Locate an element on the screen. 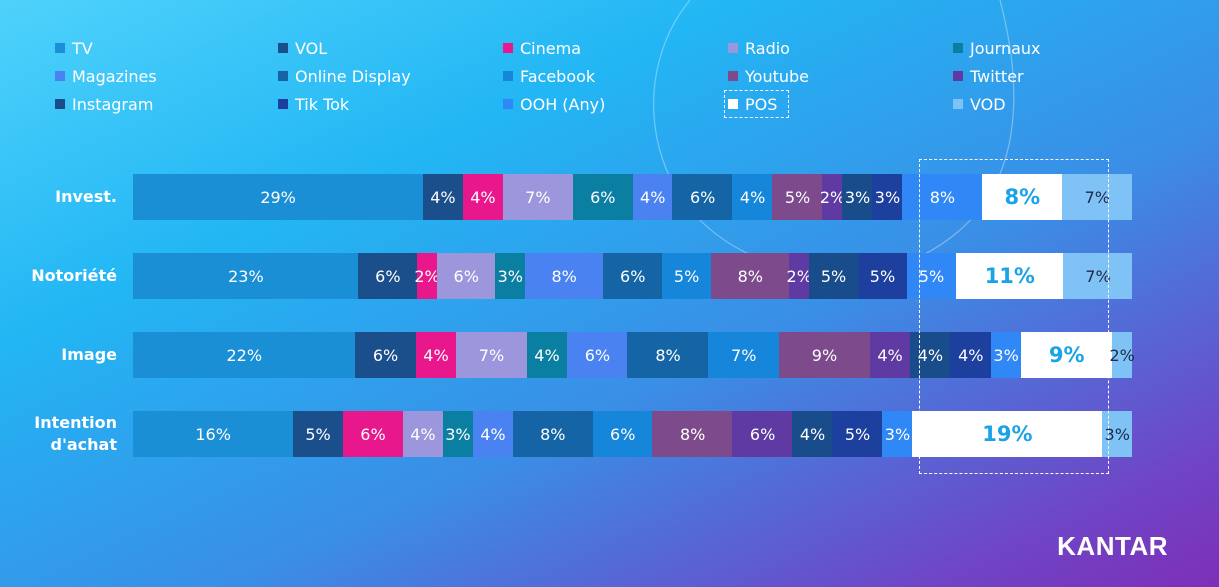 The width and height of the screenshot is (1219, 587). bar-segment-instagram: 3% is located at coordinates (857, 197).